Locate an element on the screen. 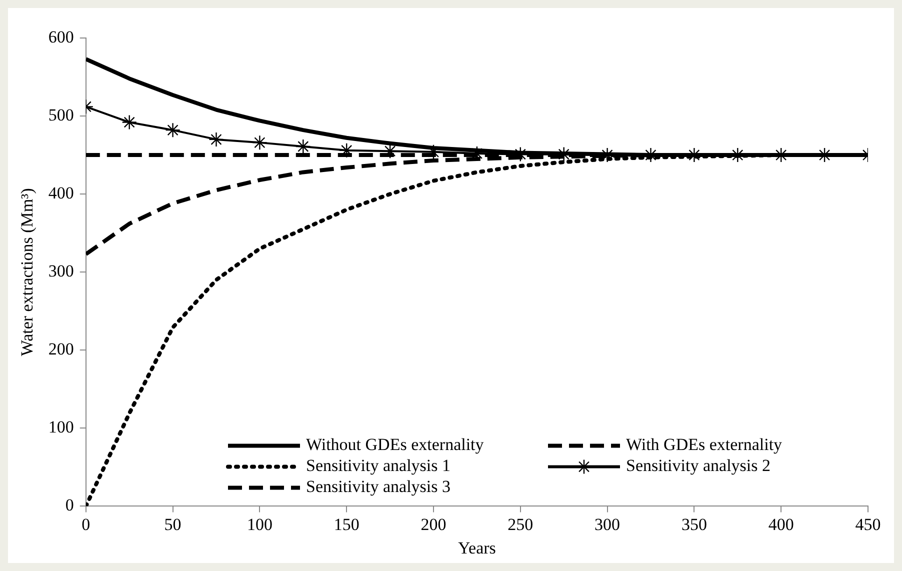 This screenshot has height=571, width=902. legend-label: With GDEs externality is located at coordinates (704, 444).